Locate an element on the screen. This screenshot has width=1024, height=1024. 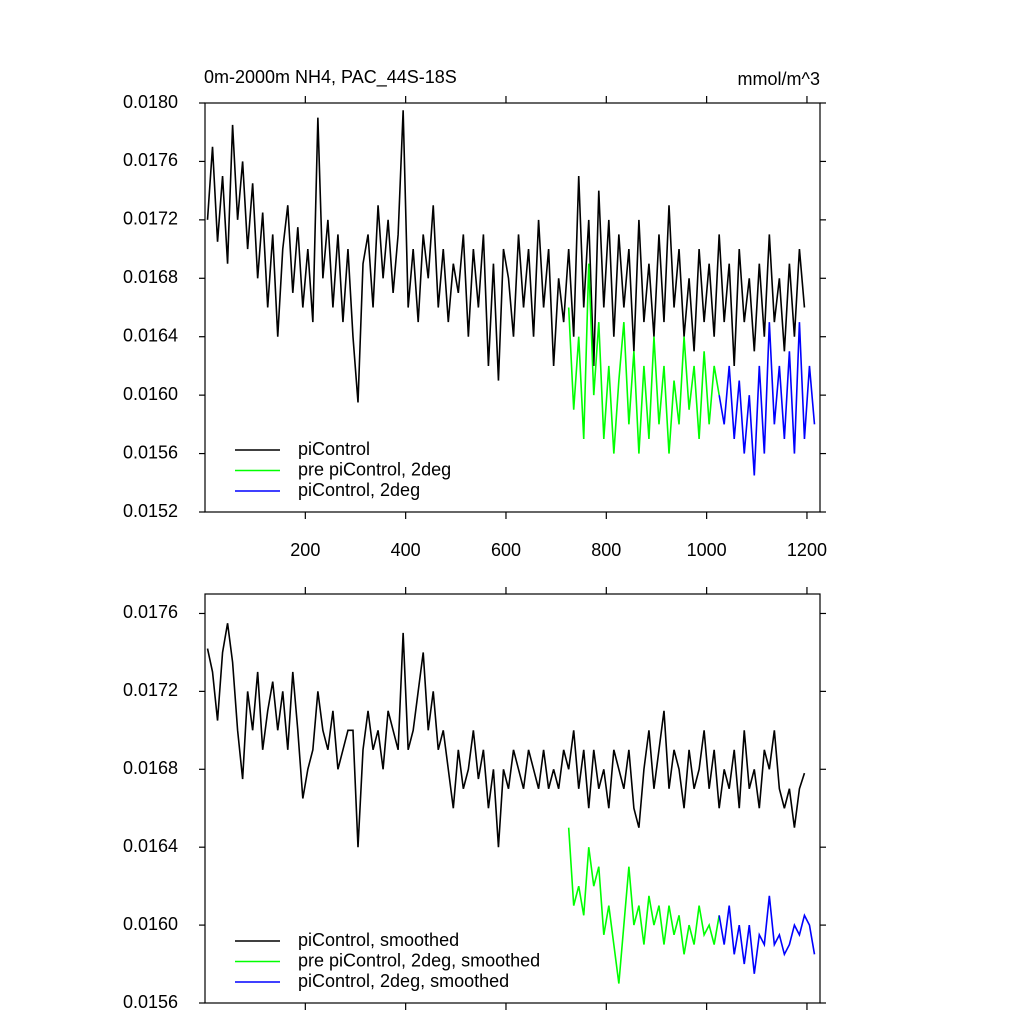
legend-label: piControl, 2deg, smoothed is located at coordinates (403, 981).